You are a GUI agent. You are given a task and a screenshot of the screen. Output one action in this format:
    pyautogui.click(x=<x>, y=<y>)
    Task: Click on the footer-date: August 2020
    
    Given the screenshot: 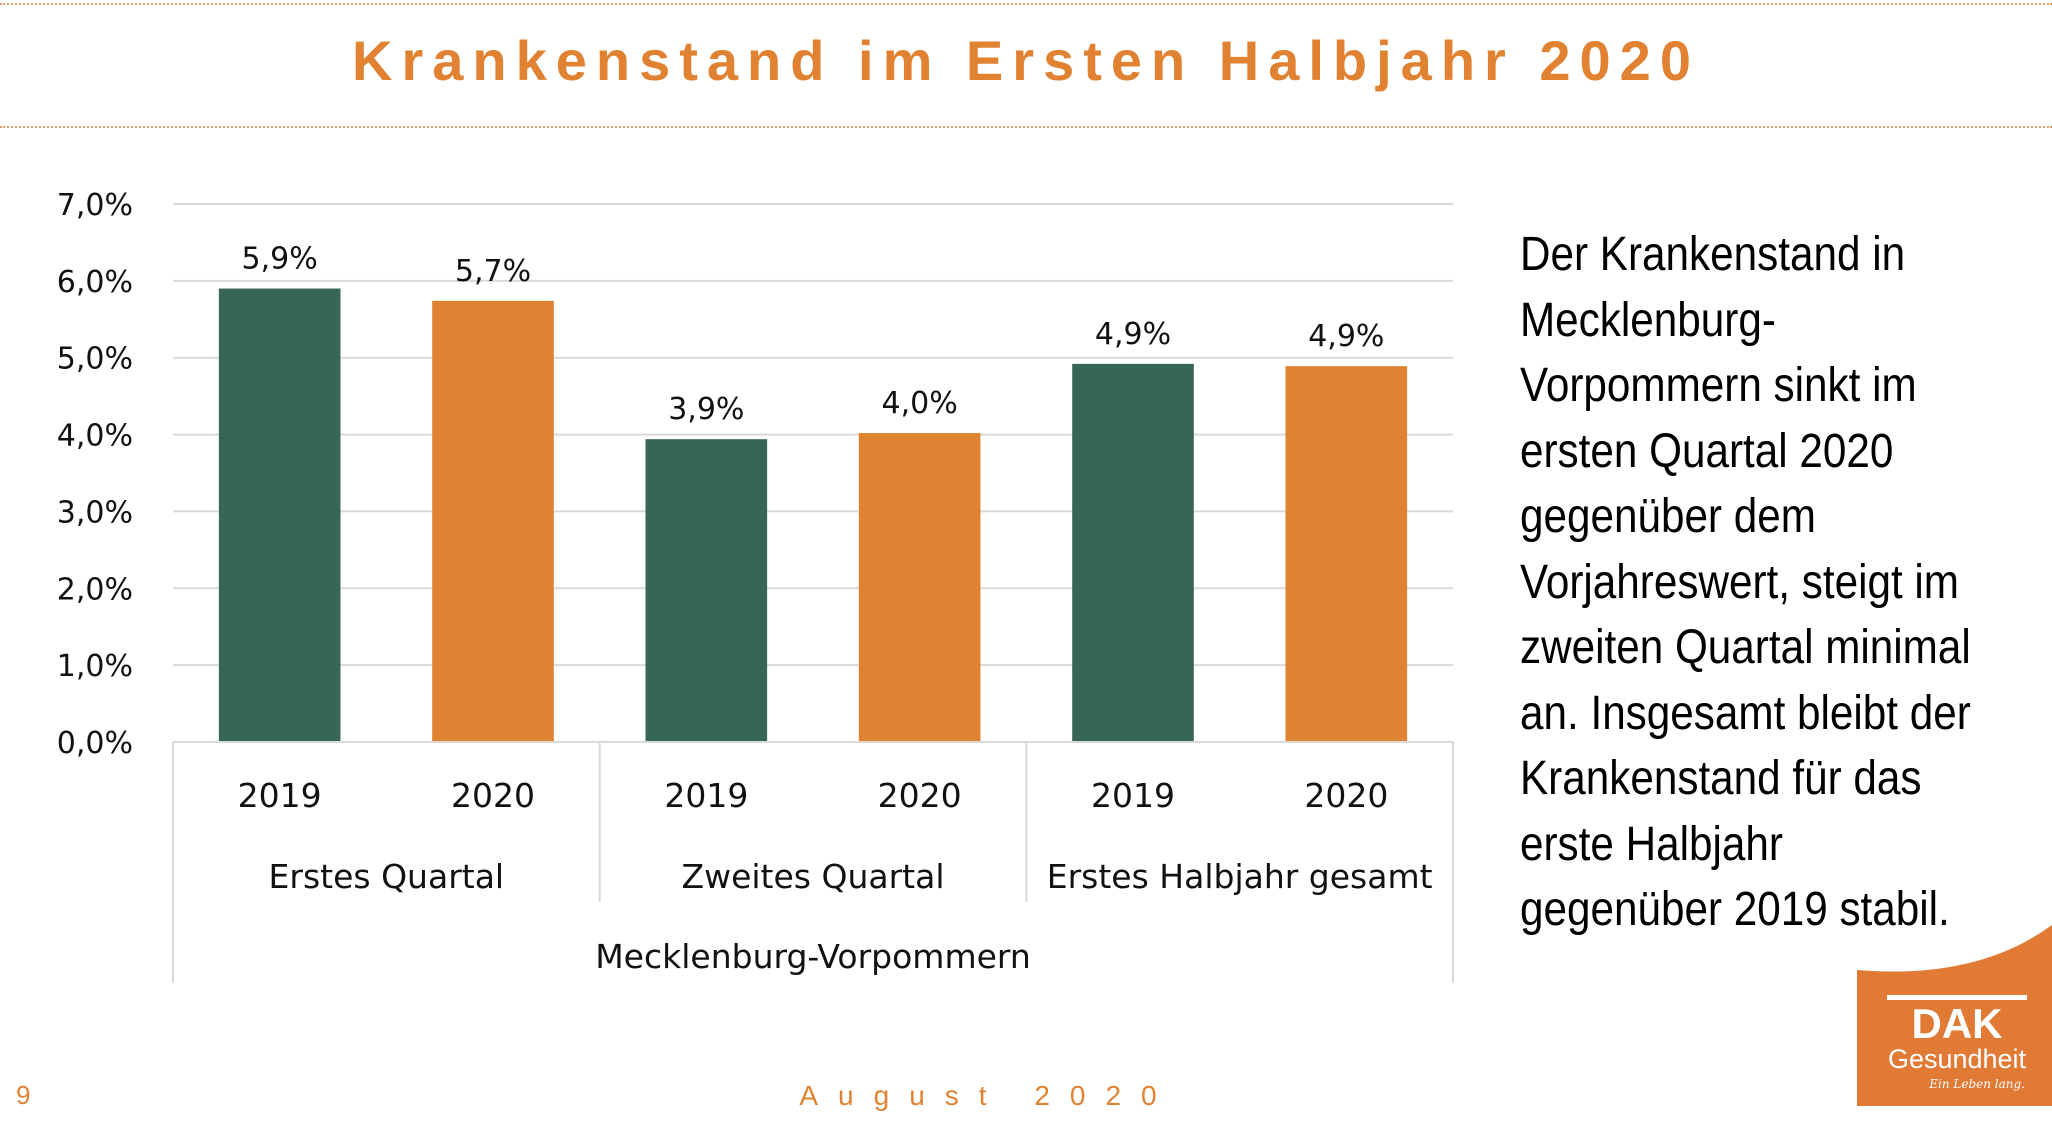 What is the action you would take?
    pyautogui.click(x=988, y=1095)
    